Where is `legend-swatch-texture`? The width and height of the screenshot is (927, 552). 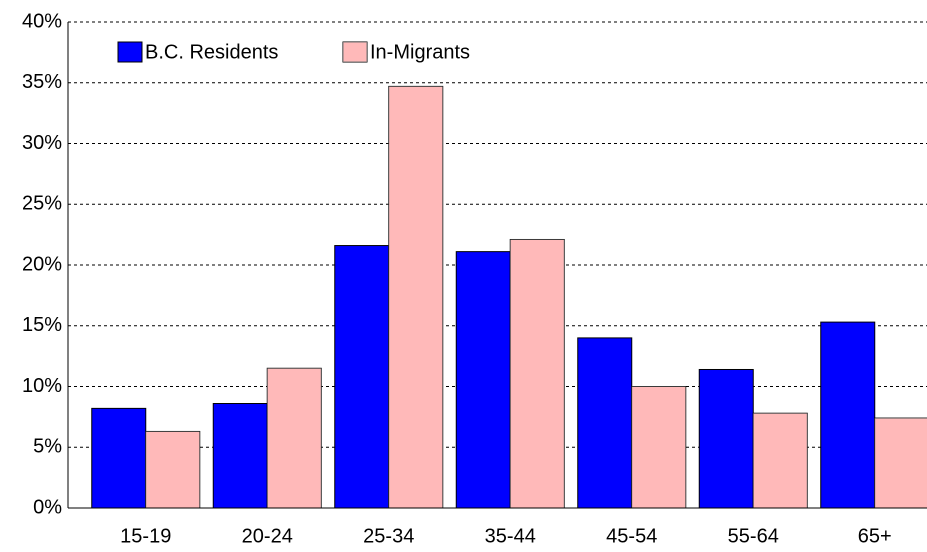
legend-swatch-texture is located at coordinates (355, 52).